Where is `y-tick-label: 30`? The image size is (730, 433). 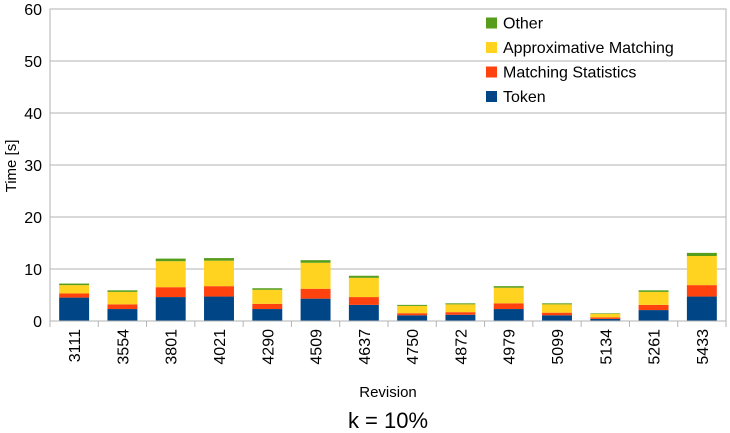
y-tick-label: 30 is located at coordinates (33, 166).